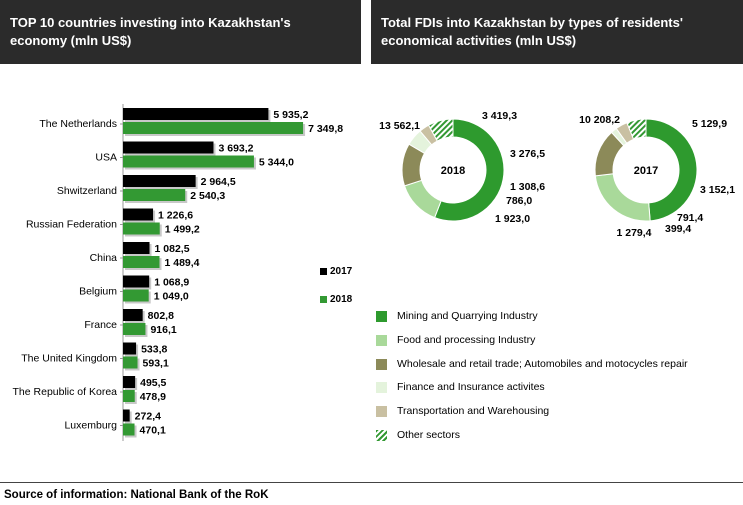 The height and width of the screenshot is (505, 743). What do you see at coordinates (325, 129) in the screenshot?
I see `value-label-2018-the-netherlands: 7 349,8` at bounding box center [325, 129].